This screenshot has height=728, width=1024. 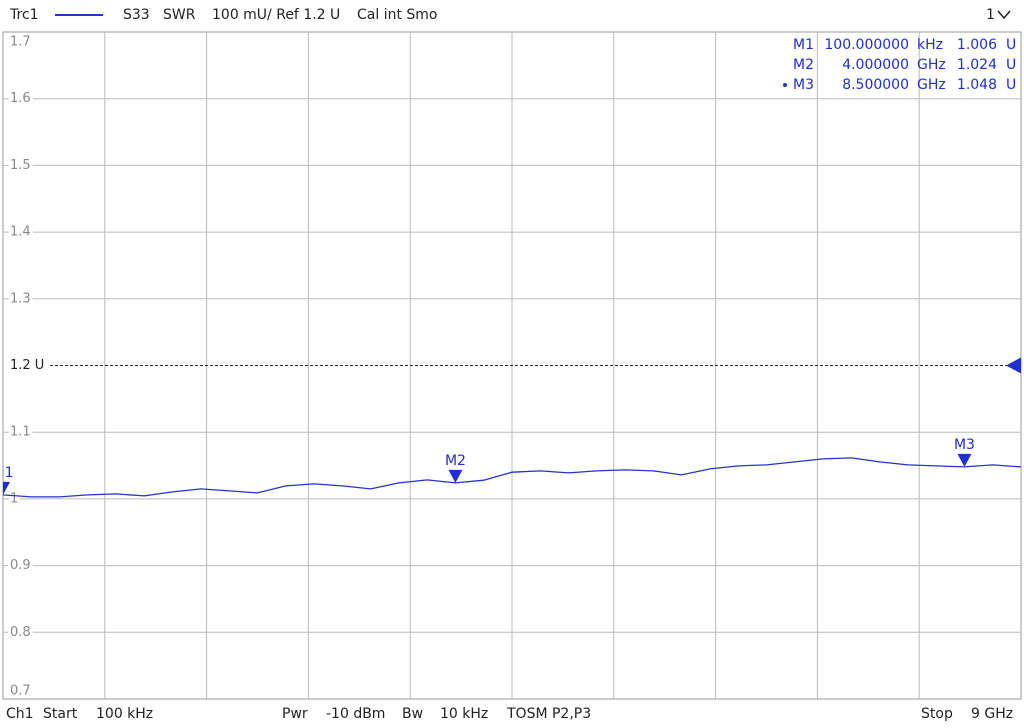 I want to click on calibration: Cal int Smo, so click(x=397, y=15).